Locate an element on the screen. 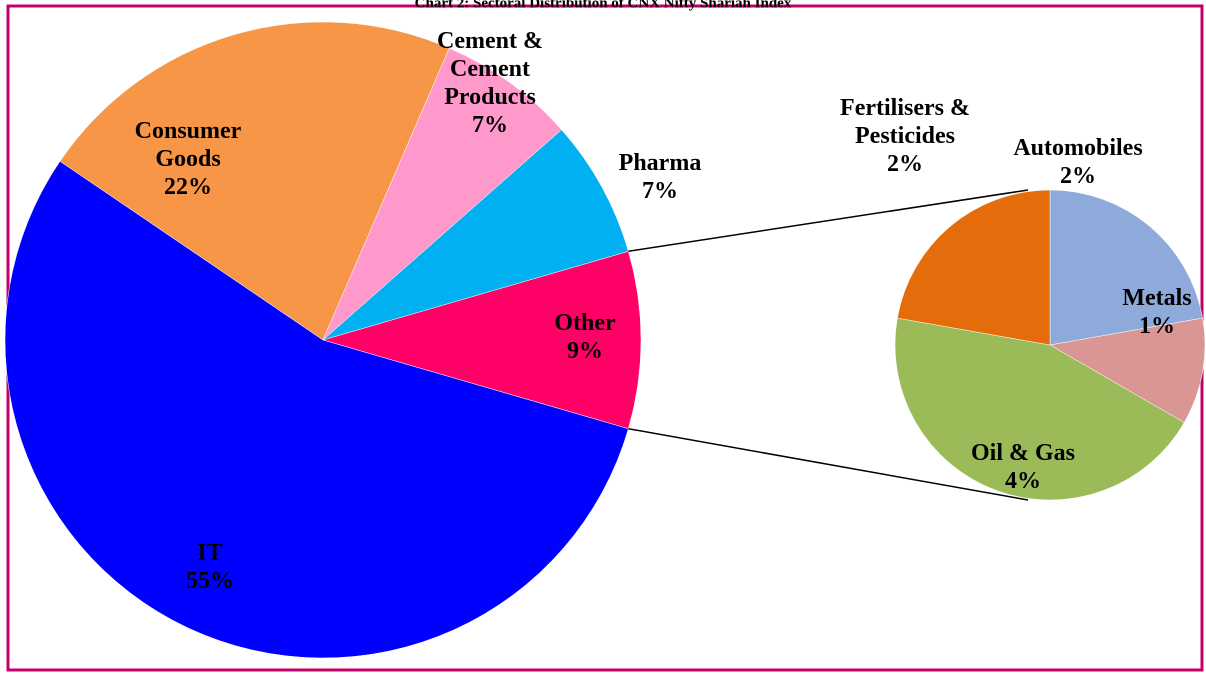 This screenshot has height=673, width=1206. slice-label-name: Cement is located at coordinates (490, 69).